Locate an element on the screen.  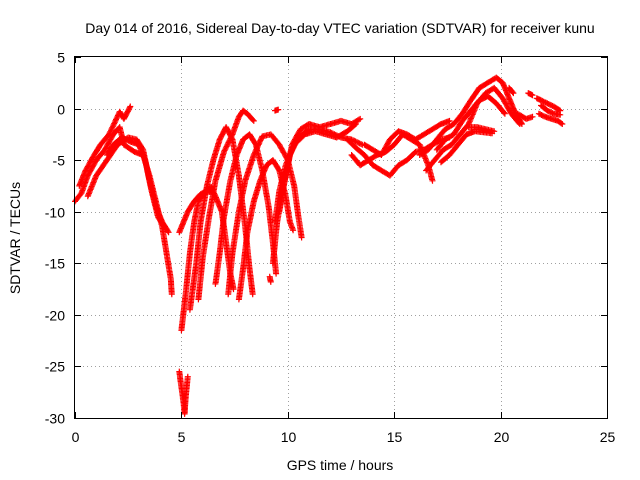
y-tick-label: 0 is located at coordinates (61, 110).